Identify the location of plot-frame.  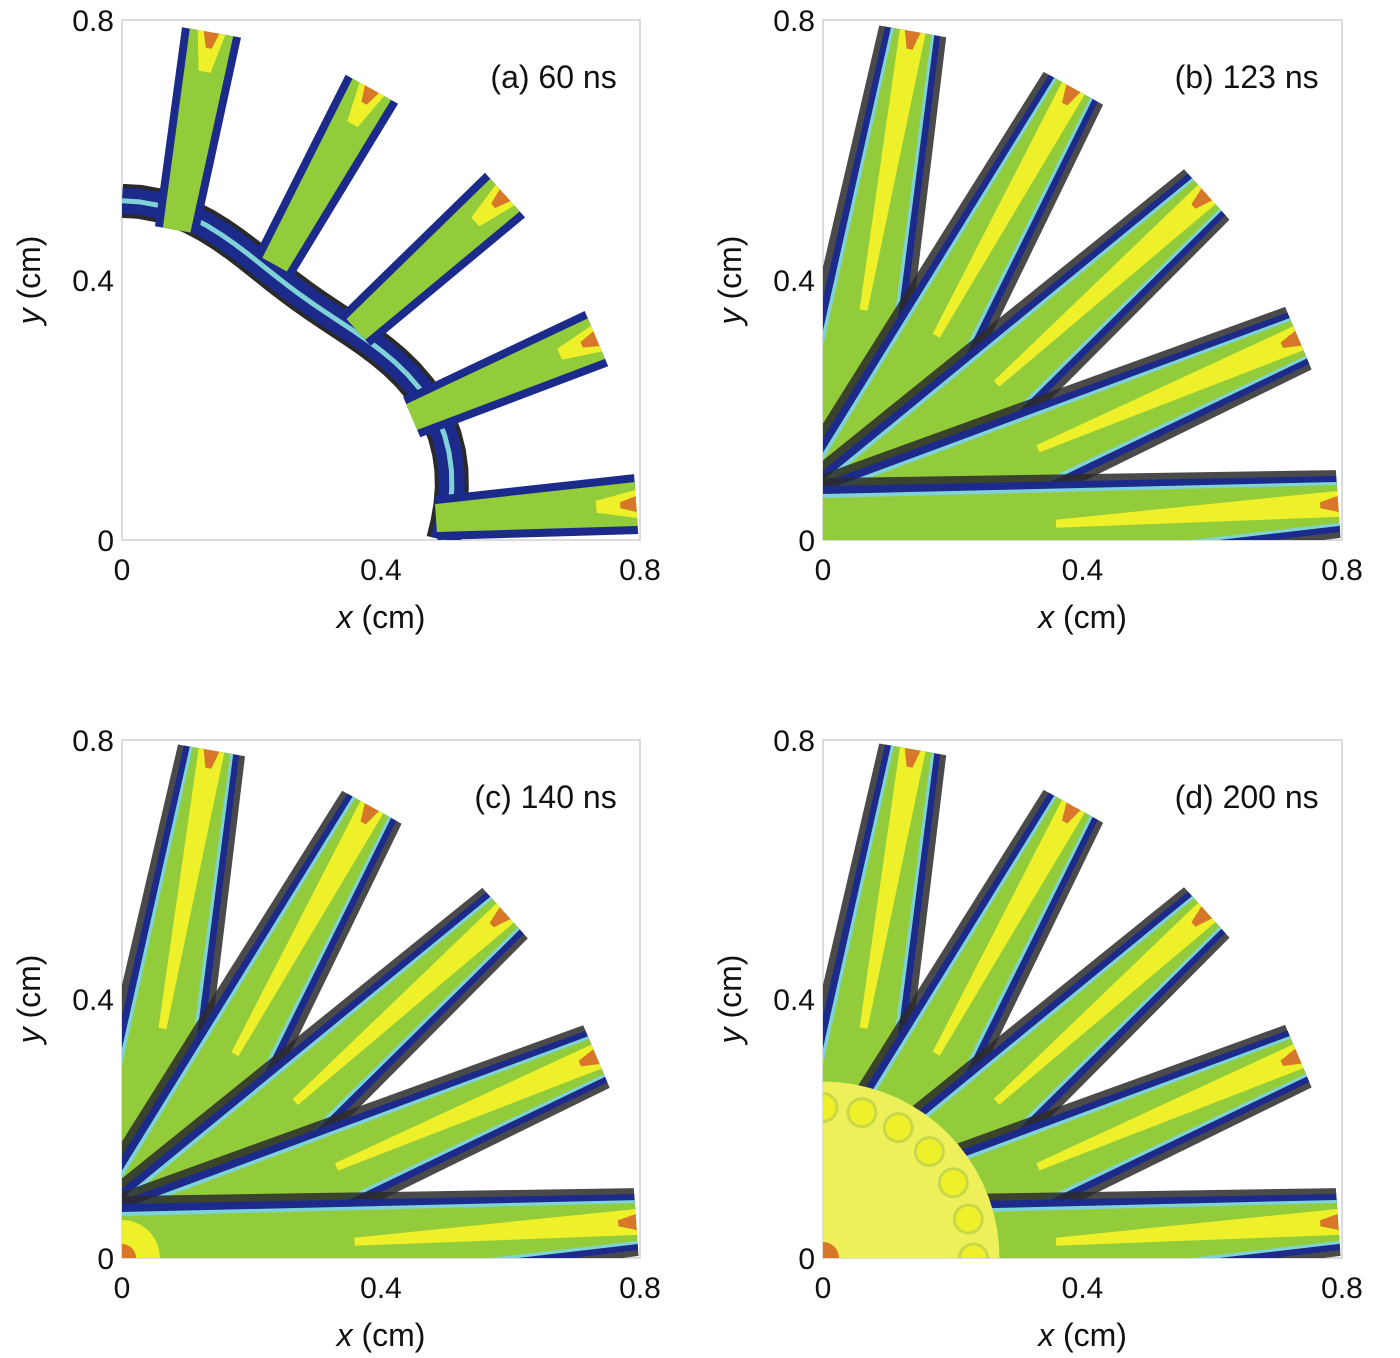
(381, 280).